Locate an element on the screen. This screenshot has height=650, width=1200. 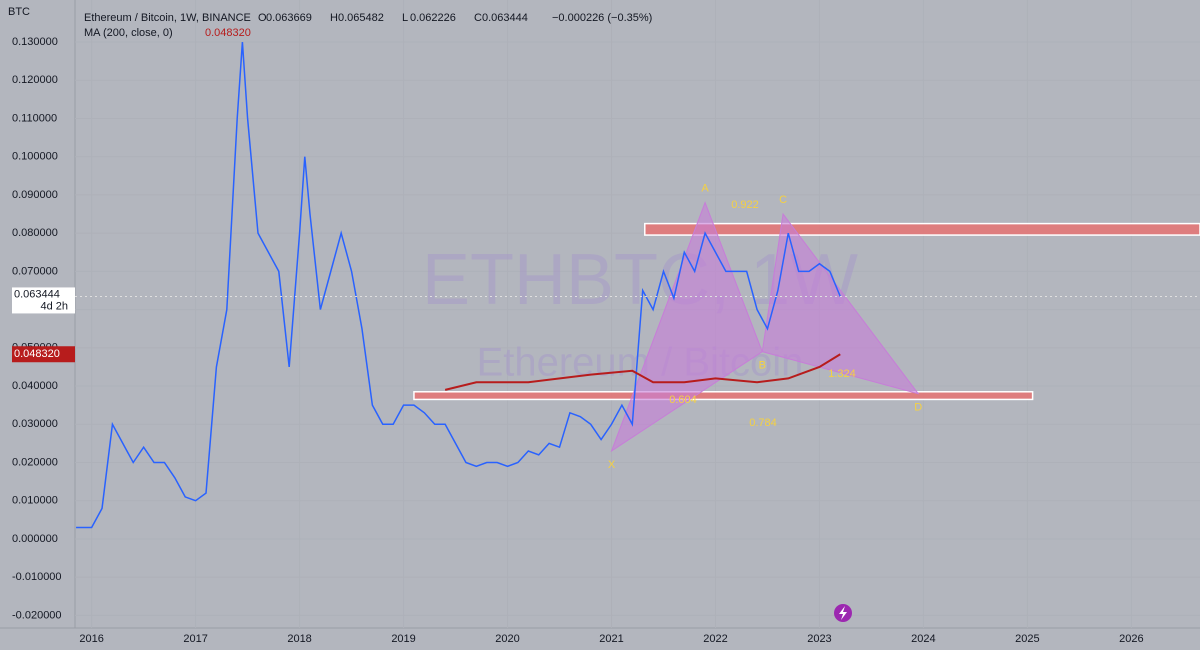
x-tick-label: 2024 is located at coordinates (923, 639).